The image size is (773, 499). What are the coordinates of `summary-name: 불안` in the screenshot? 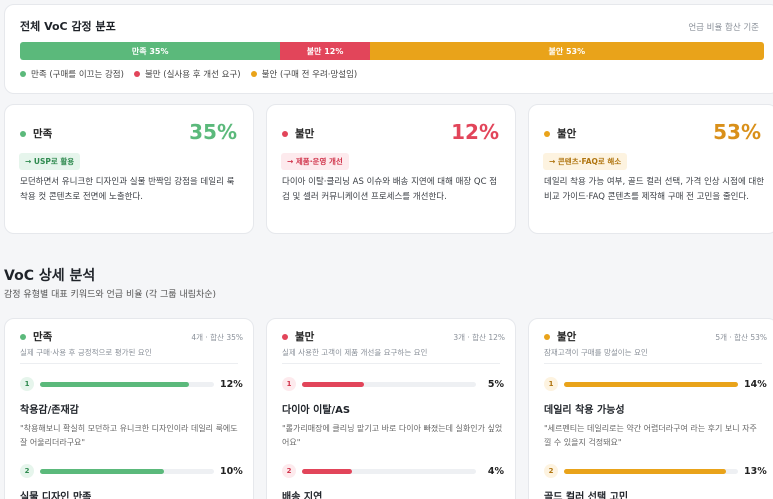 It's located at (567, 134).